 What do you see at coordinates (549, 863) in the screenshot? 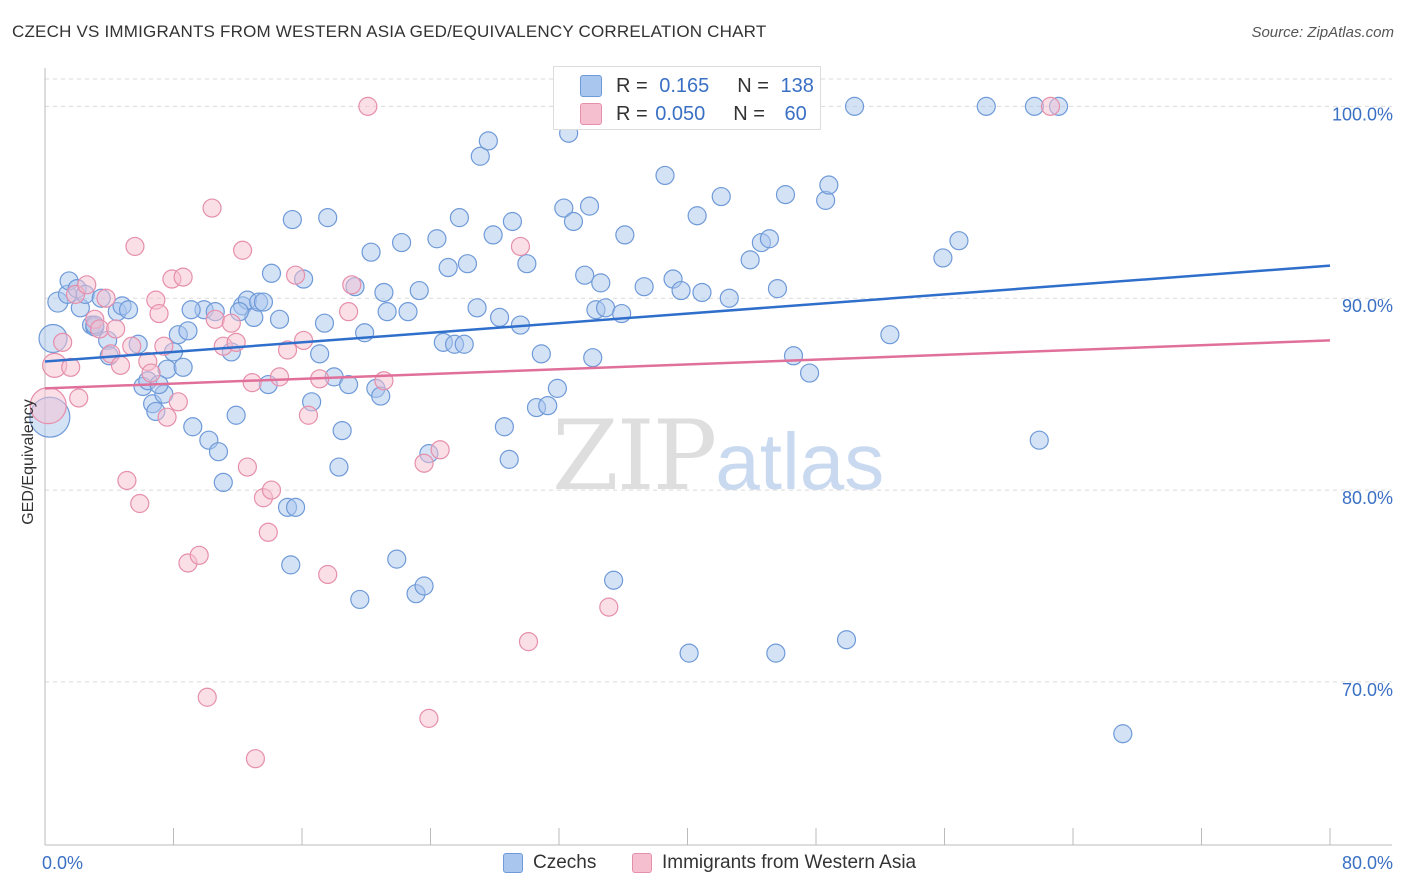
I see `legend-item-czechs: Czechs` at bounding box center [549, 863].